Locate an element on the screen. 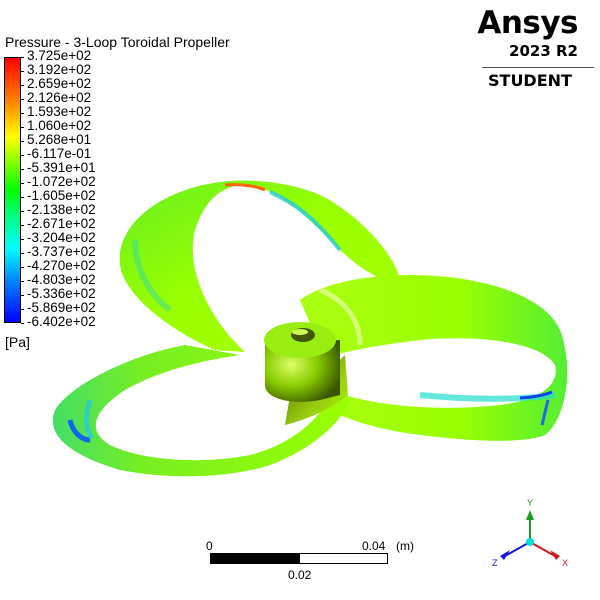 This screenshot has height=600, width=600. colorbar-label: 2.659e+02 is located at coordinates (59, 83).